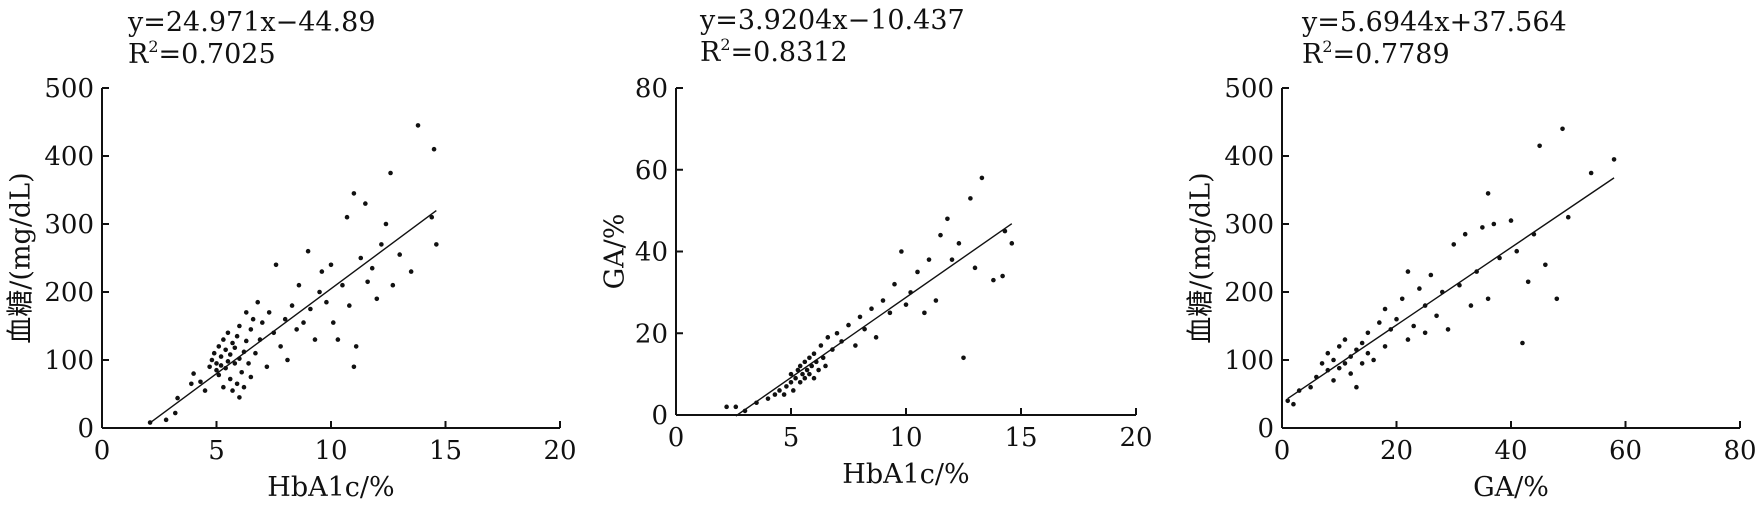 Image resolution: width=1760 pixels, height=508 pixels. I want to click on regression-equation: y=24.971x−44.89, so click(251, 22).